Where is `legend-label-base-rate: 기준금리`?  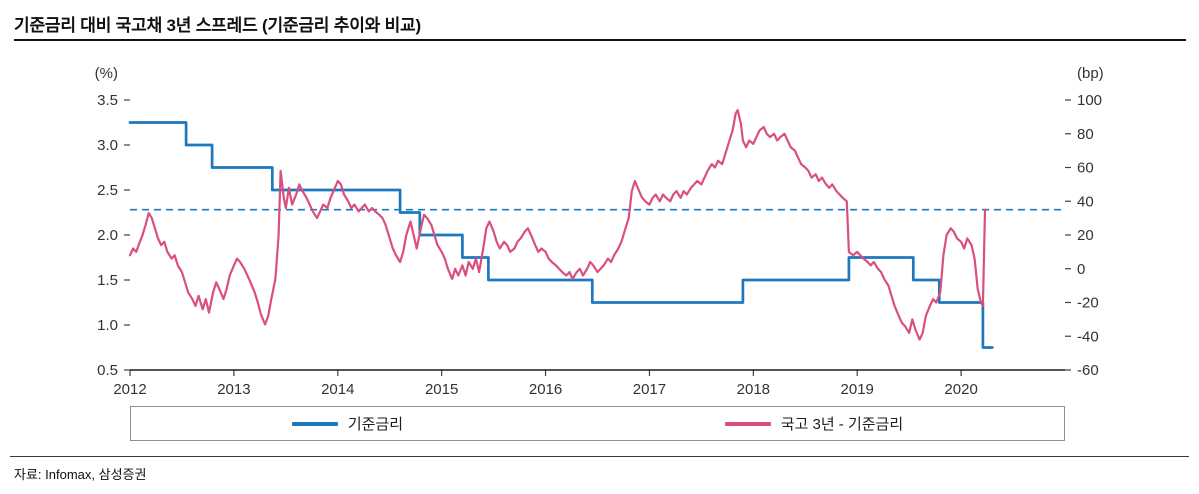
legend-label-base-rate: 기준금리 is located at coordinates (375, 424).